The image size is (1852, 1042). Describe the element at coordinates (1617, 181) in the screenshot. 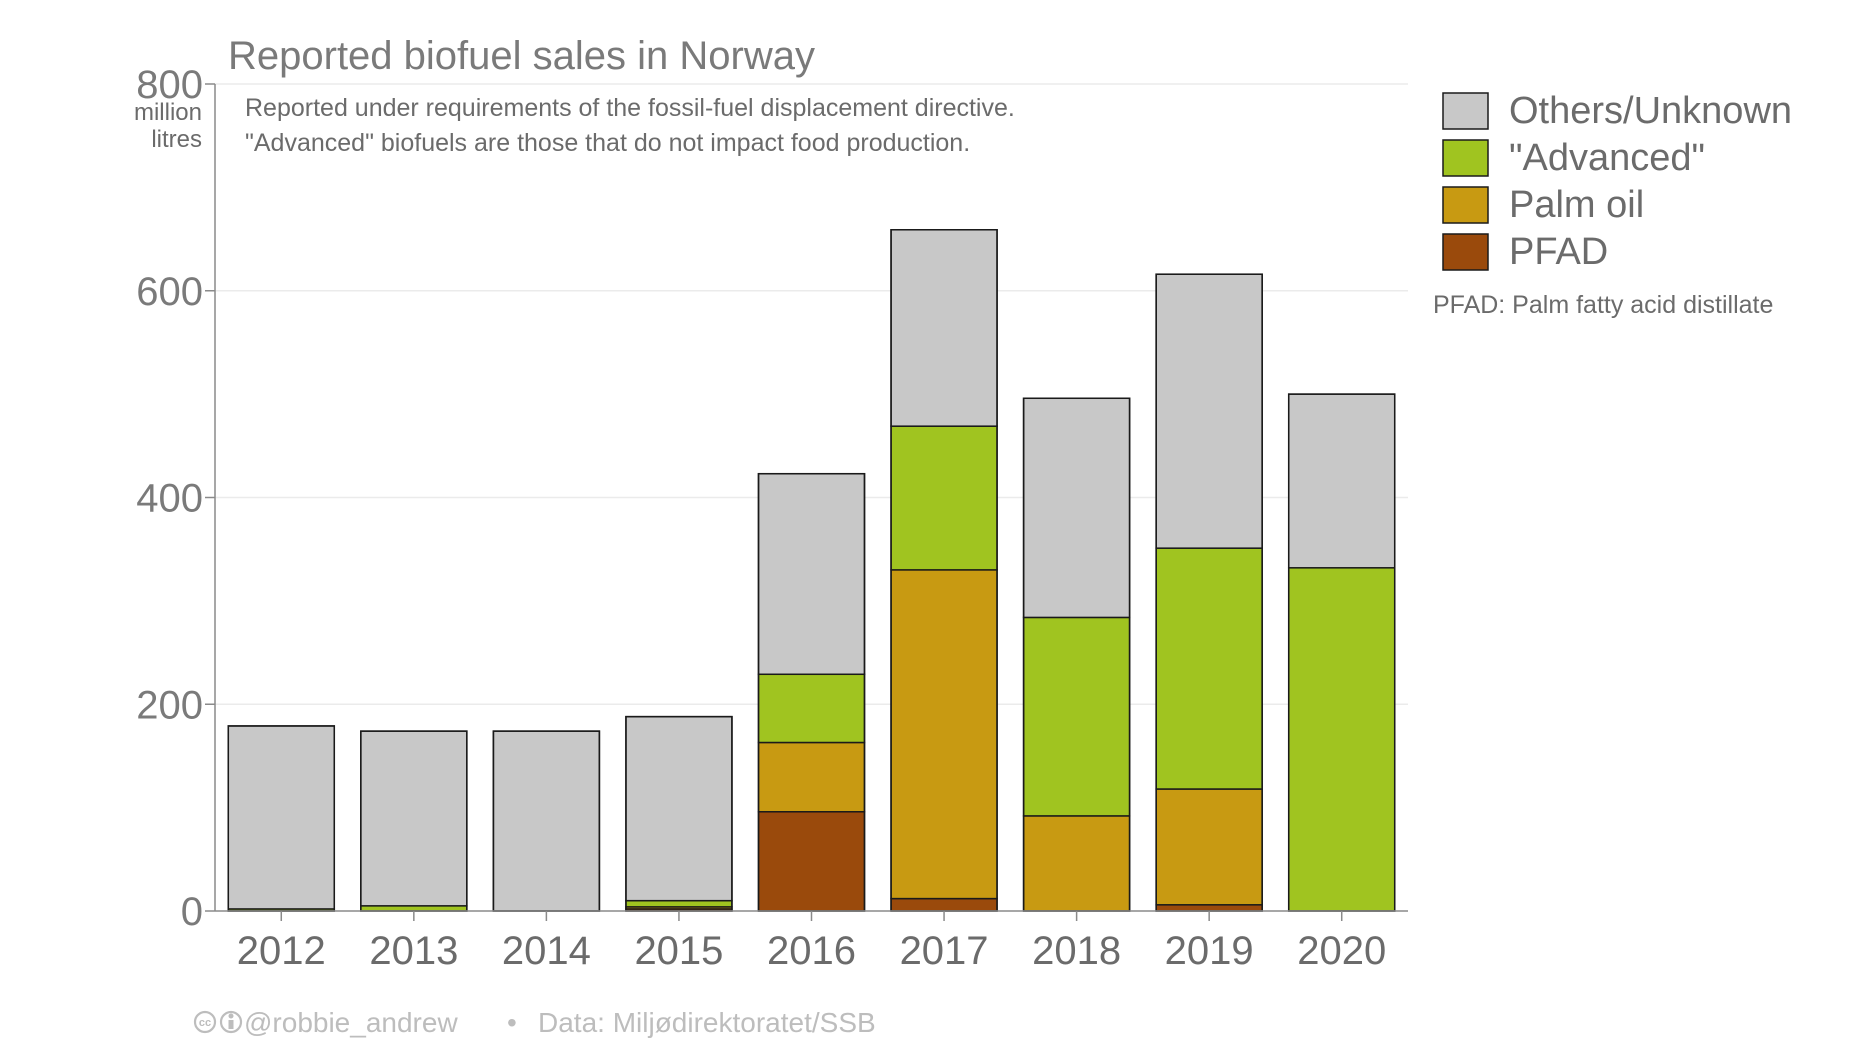

I see `legend: Others/Unknown "Advanced" Palm oil PFAD` at that location.